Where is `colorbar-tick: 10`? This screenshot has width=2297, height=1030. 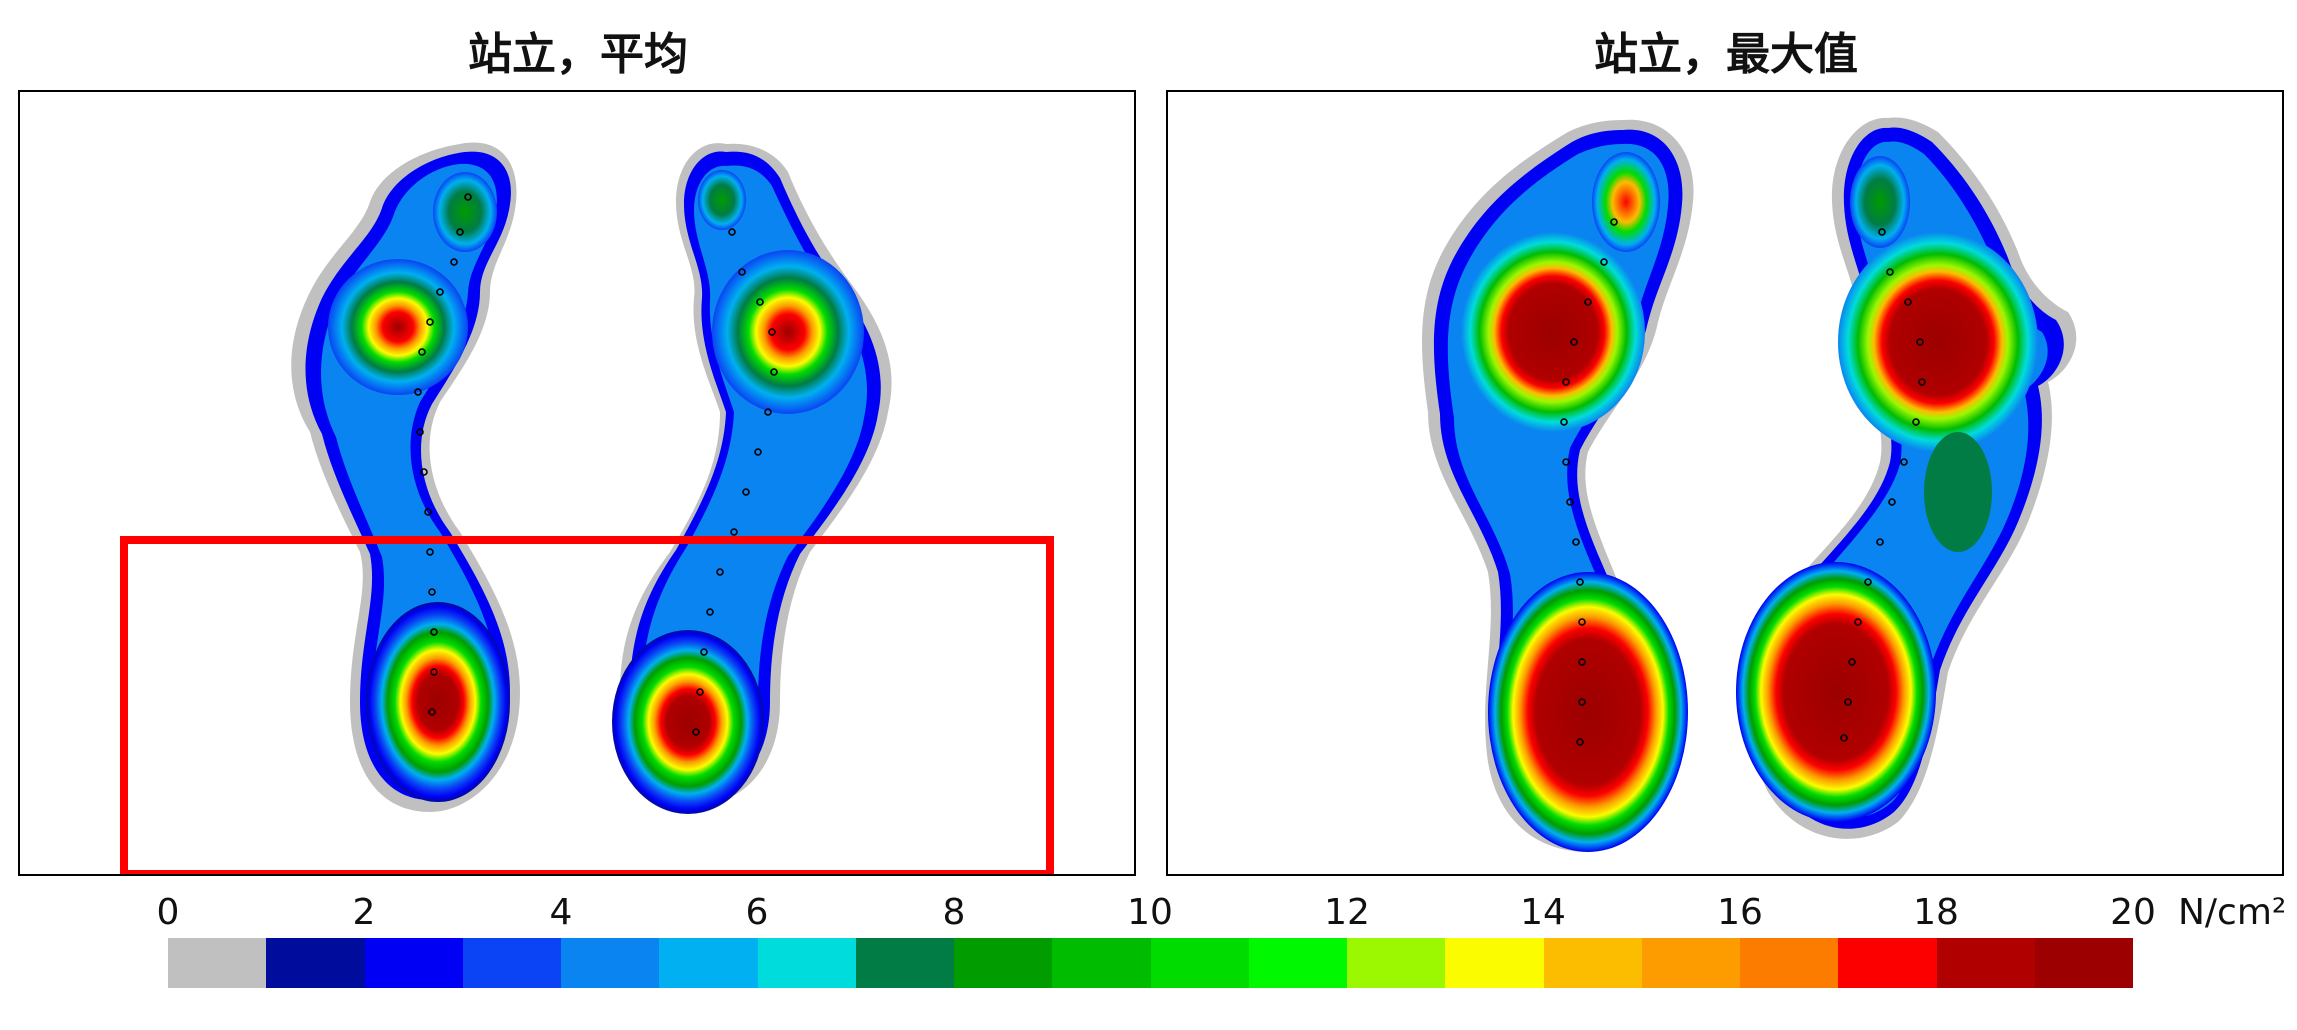 colorbar-tick: 10 is located at coordinates (1150, 912).